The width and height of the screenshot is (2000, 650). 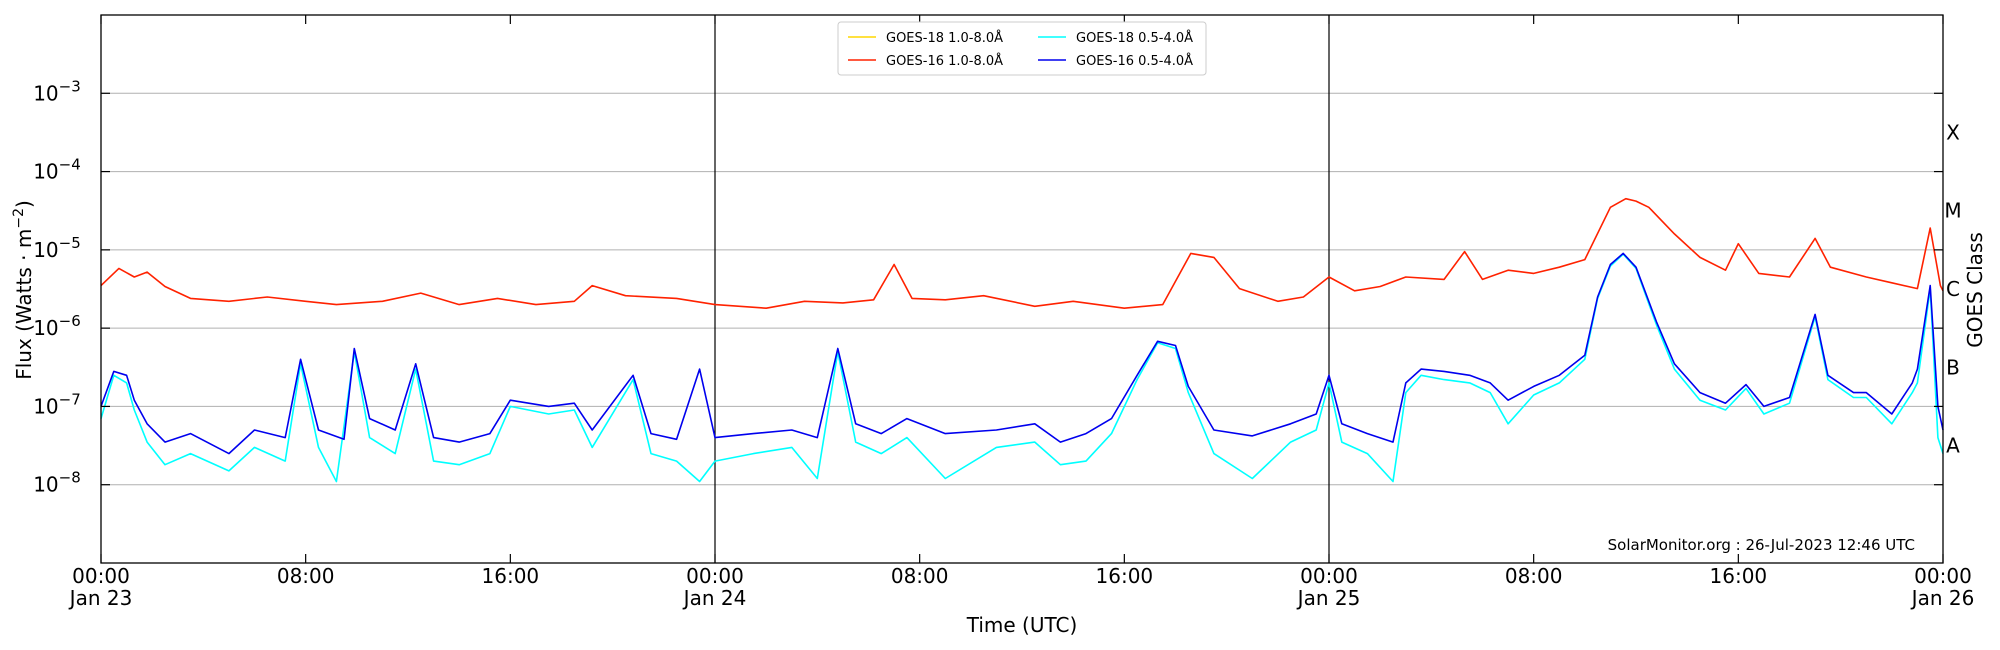 What do you see at coordinates (1975, 290) in the screenshot?
I see `goes-class-axis-title: GOES Class` at bounding box center [1975, 290].